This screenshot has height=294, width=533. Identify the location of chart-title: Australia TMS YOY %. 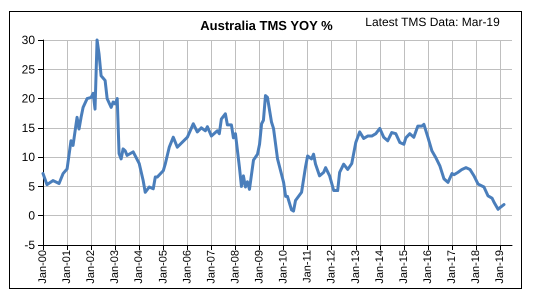
(267, 25).